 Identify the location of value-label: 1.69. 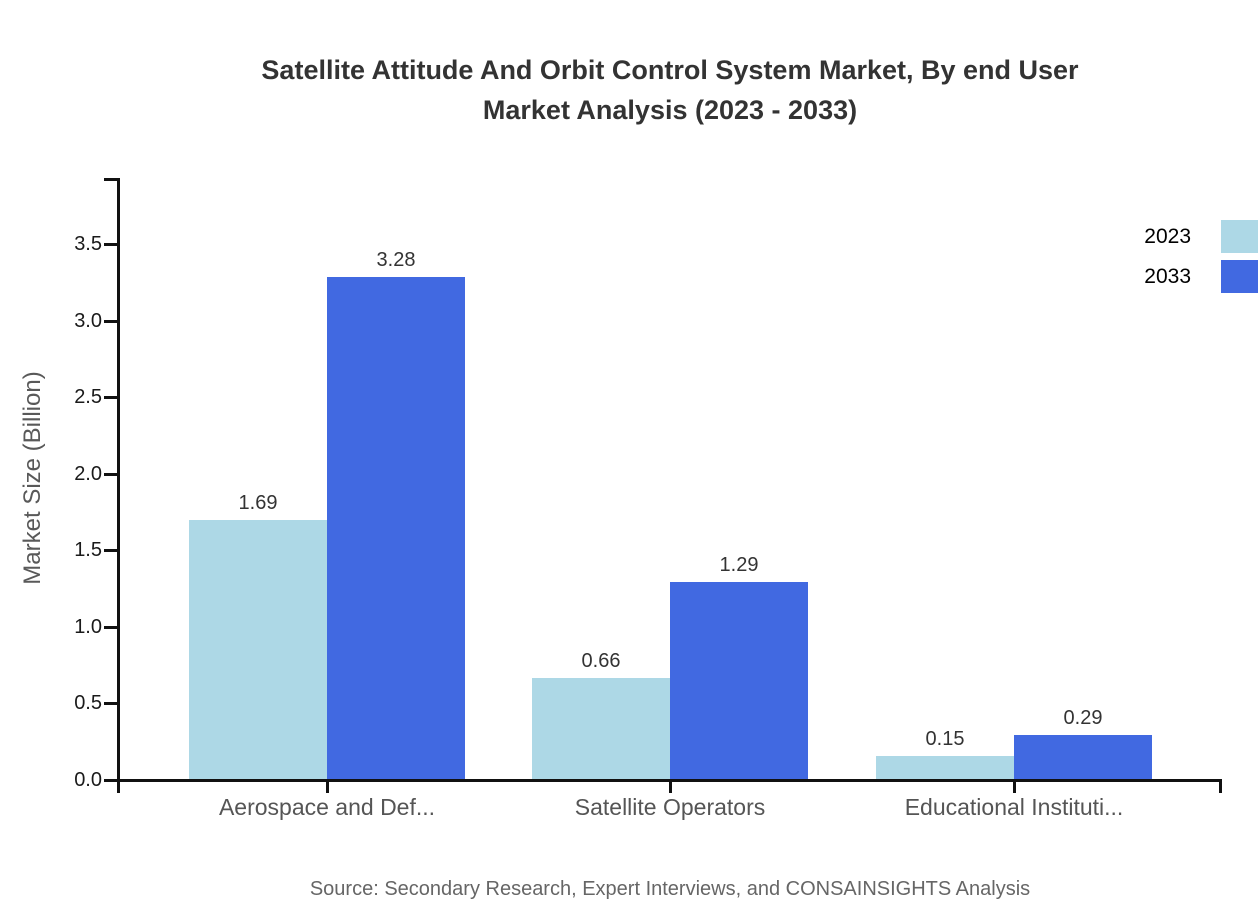
(258, 503).